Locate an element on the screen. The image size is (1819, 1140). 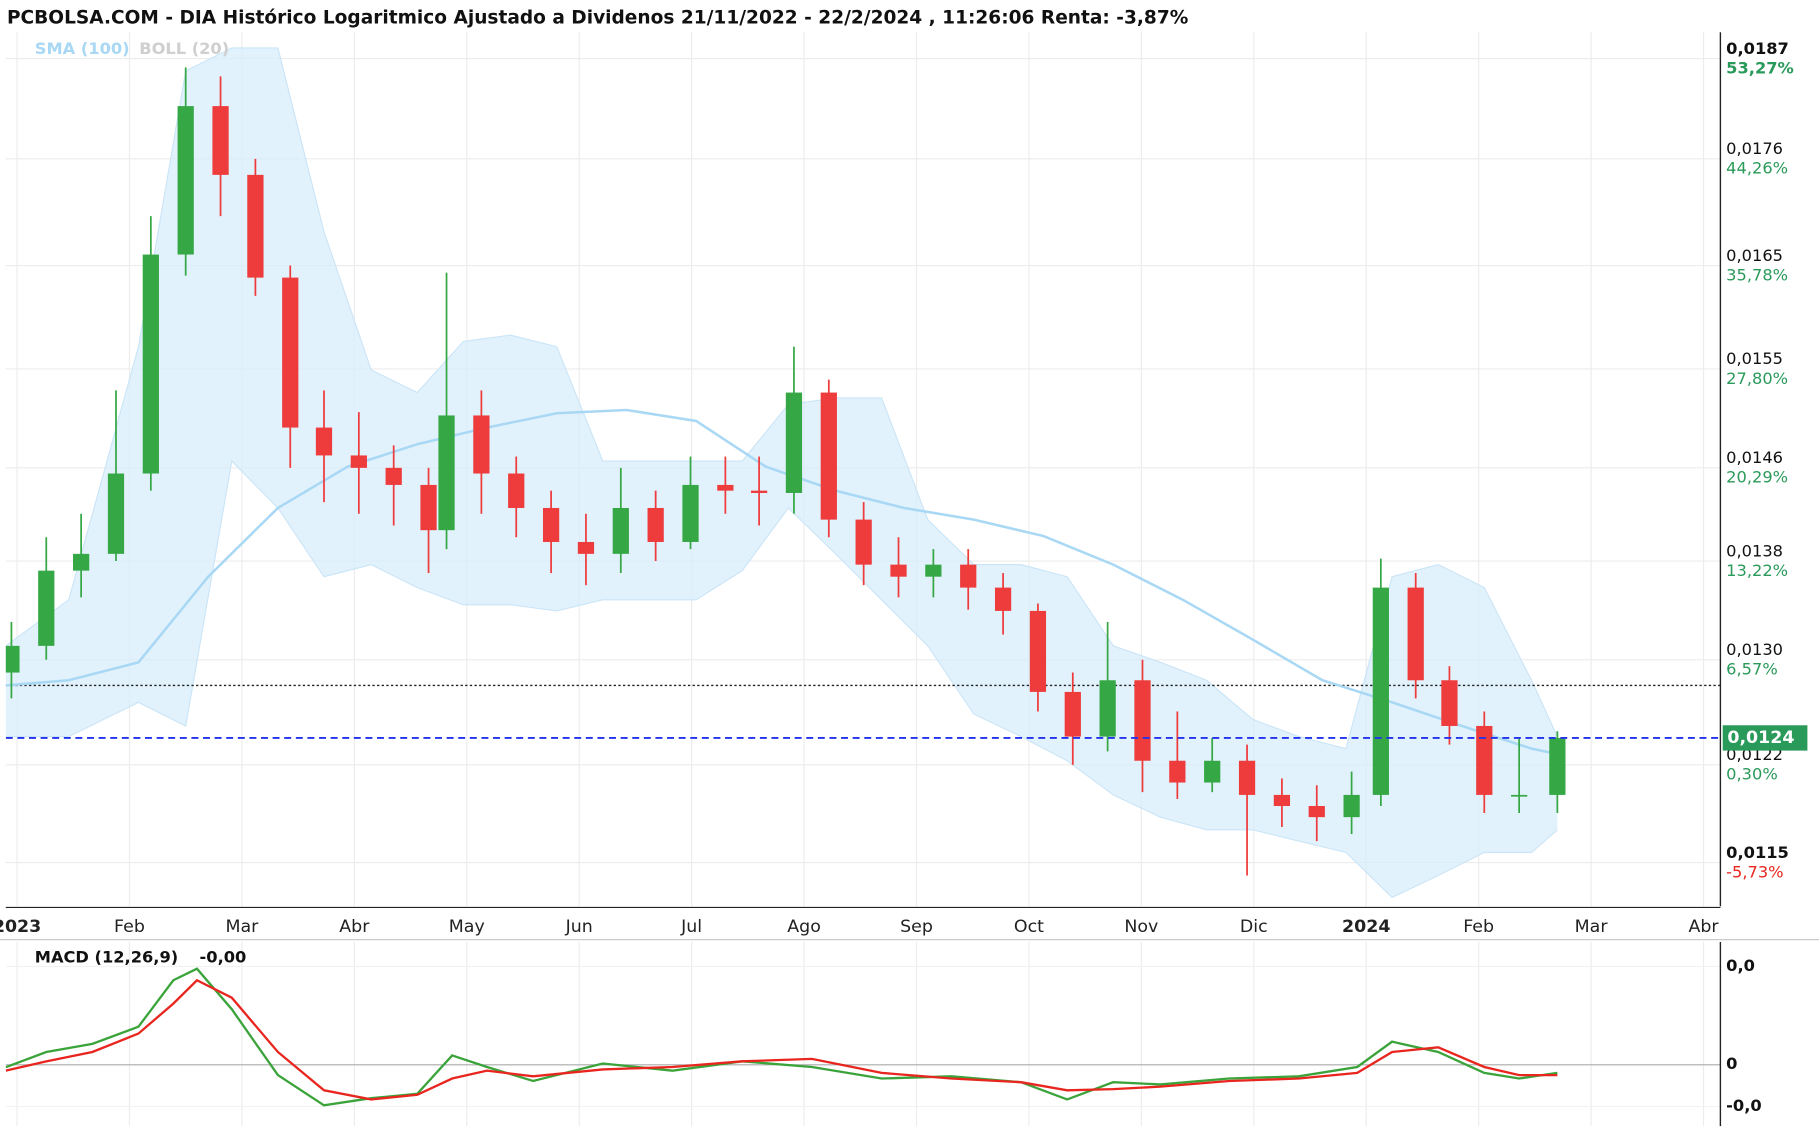
x-tick-label: 2023 is located at coordinates (20, 927).